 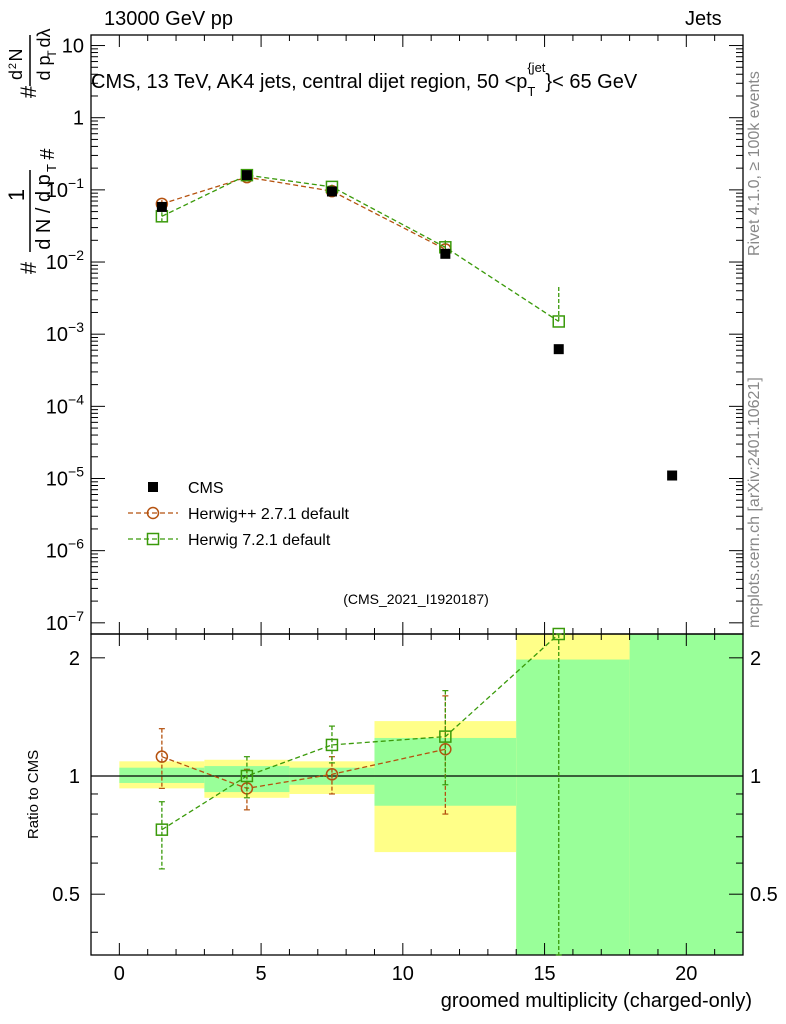 What do you see at coordinates (764, 895) in the screenshot?
I see `ratio-y-tick-label-right: 0.5` at bounding box center [764, 895].